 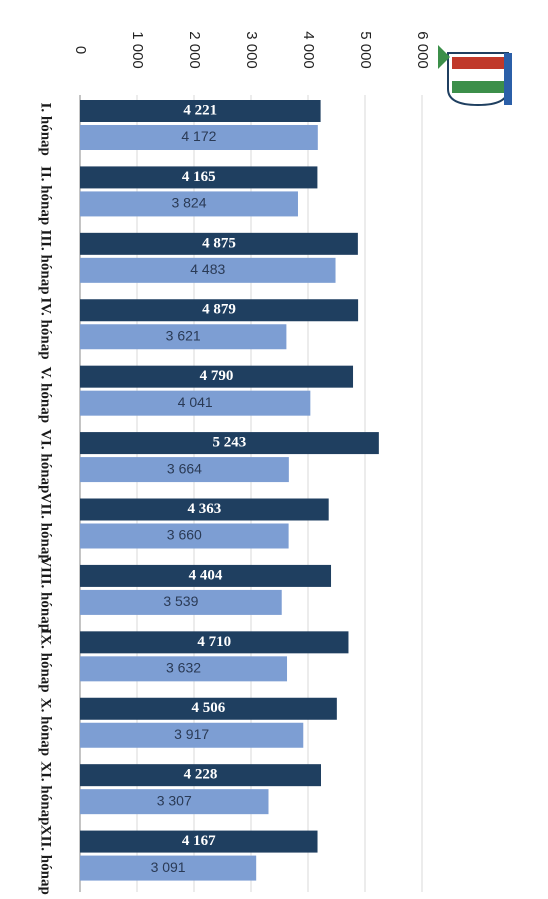 I want to click on data-label: 3 621, so click(x=183, y=335).